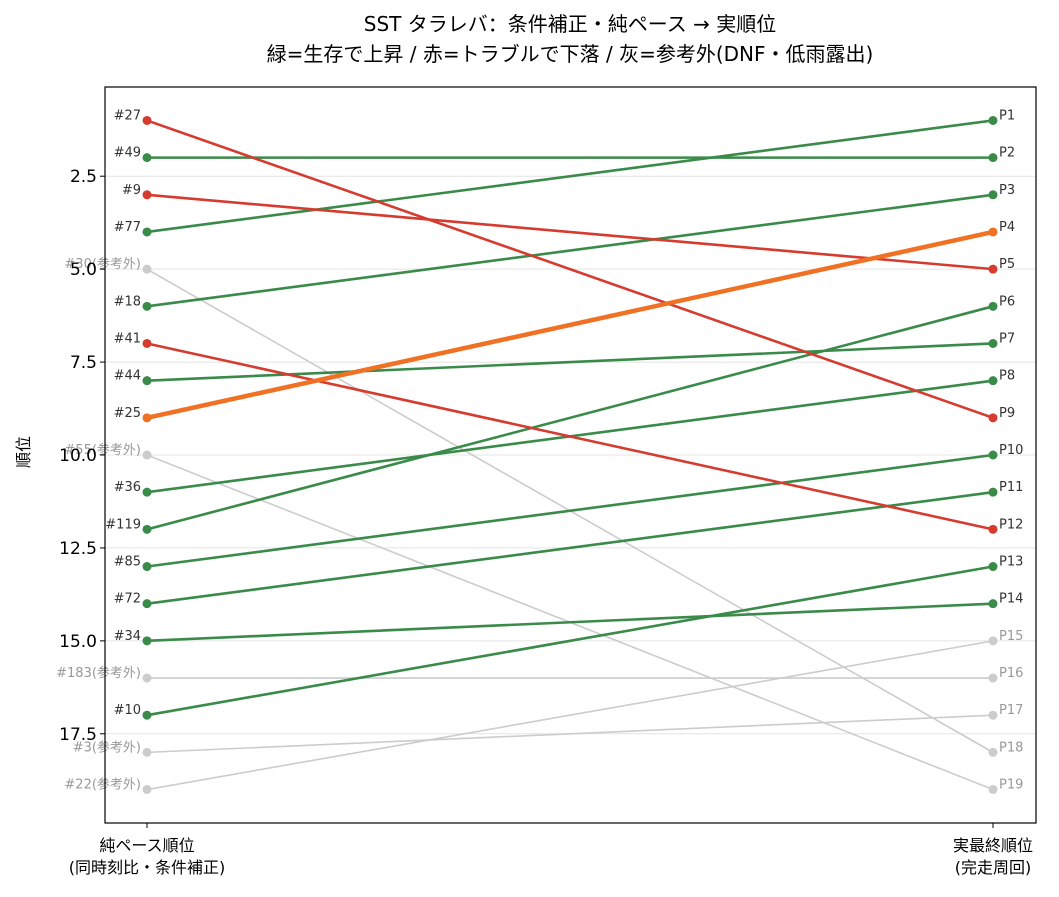 Image resolution: width=1059 pixels, height=897 pixels. Describe the element at coordinates (127, 636) in the screenshot. I see `left-point-label: #34` at that location.